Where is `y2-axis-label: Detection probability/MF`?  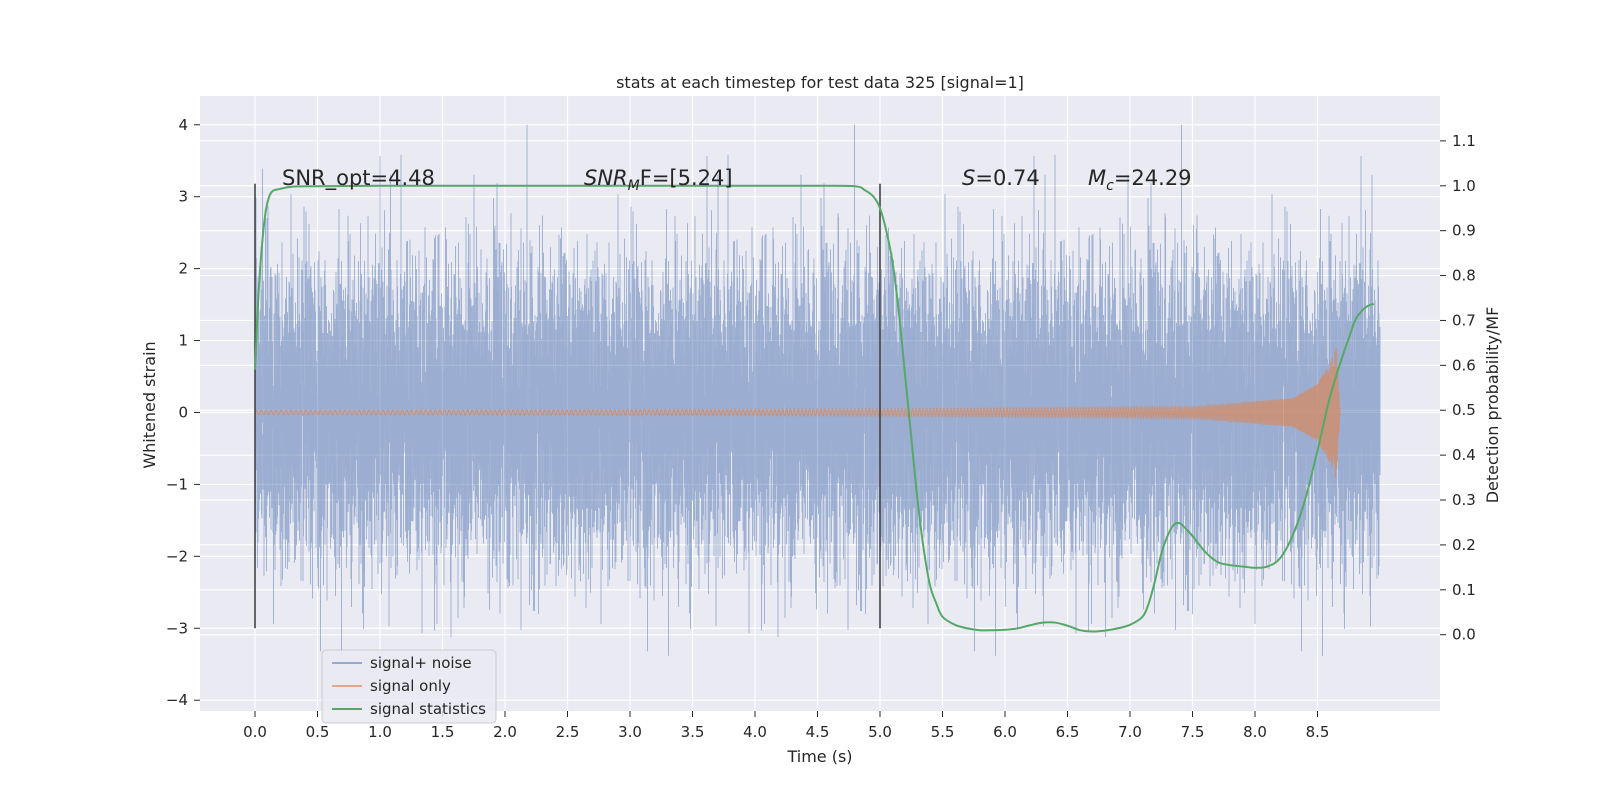 y2-axis-label: Detection probability/MF is located at coordinates (1492, 405).